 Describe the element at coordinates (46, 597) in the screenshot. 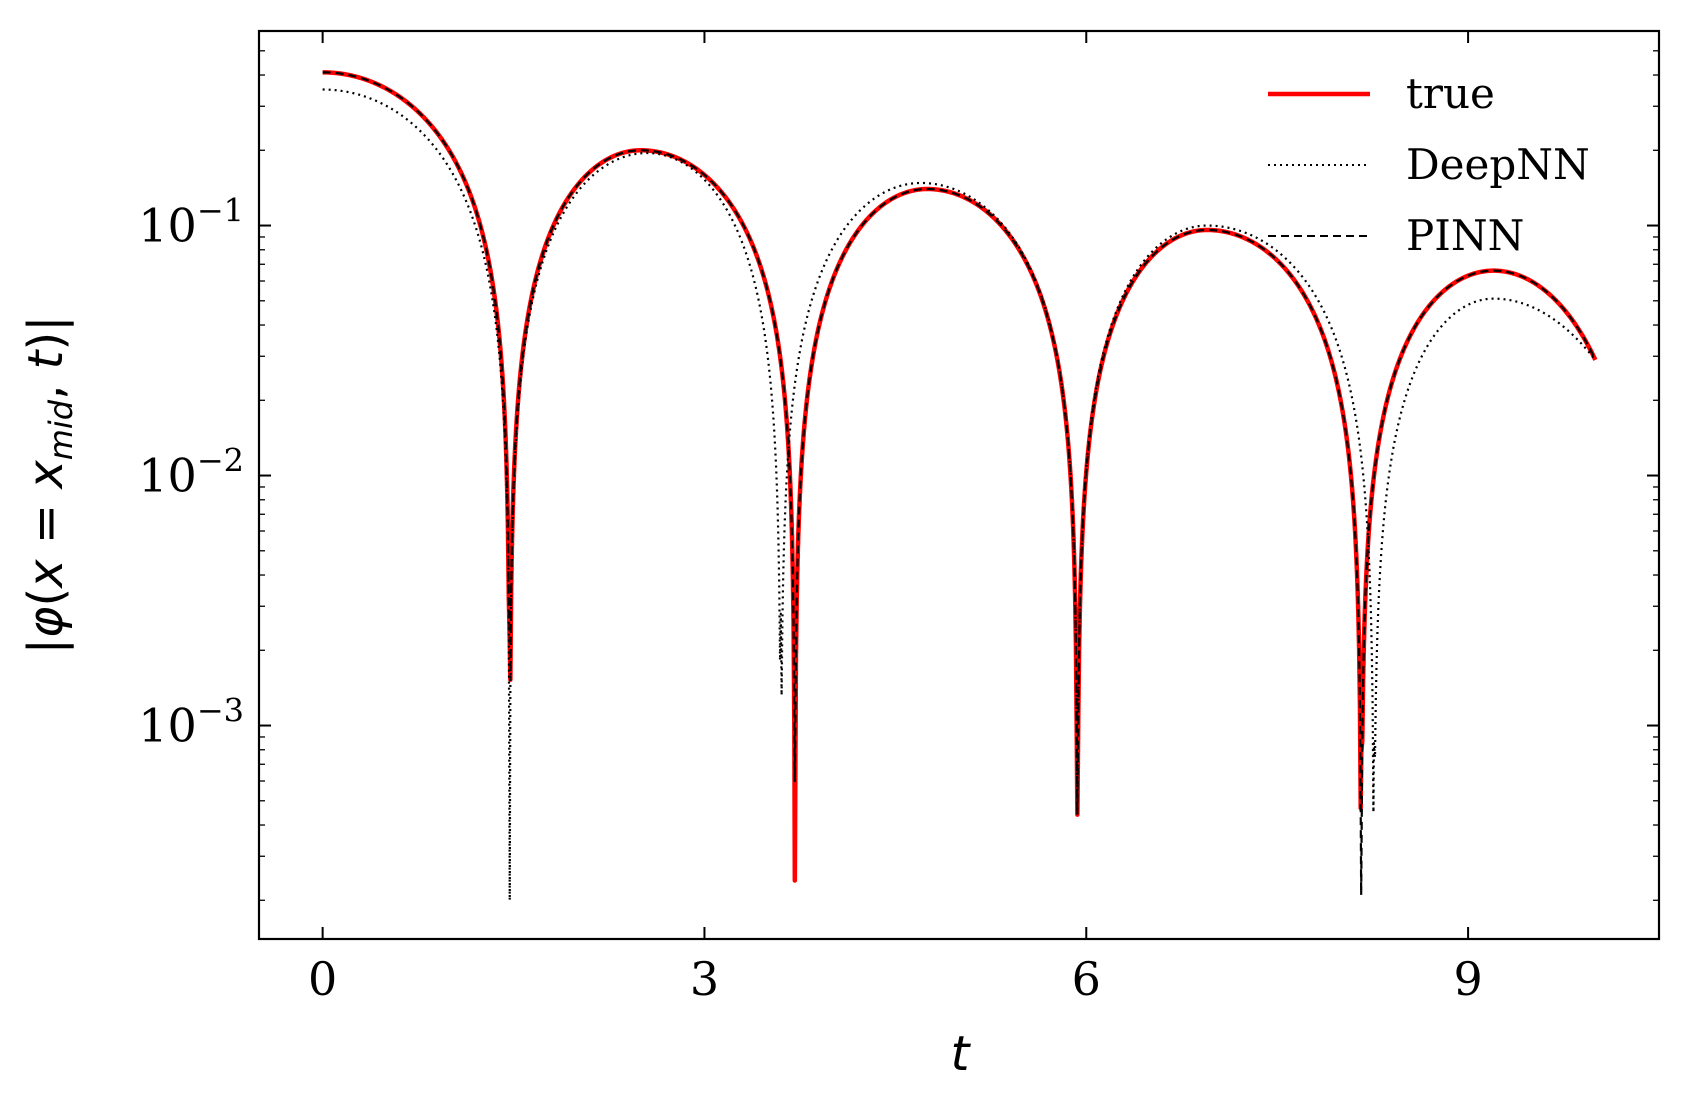

I see `y-label-paren: (` at that location.